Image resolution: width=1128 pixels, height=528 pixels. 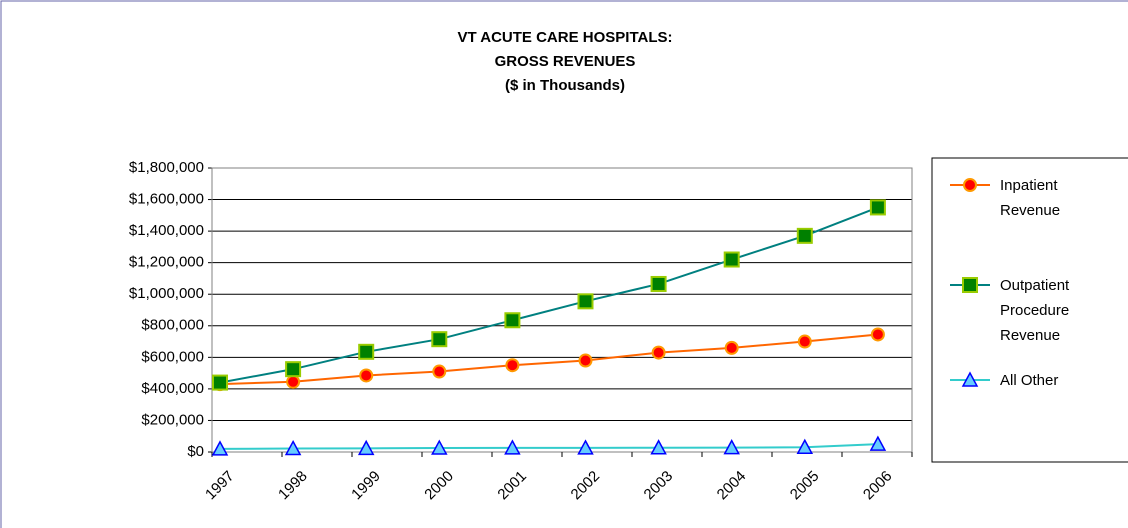 What do you see at coordinates (293, 486) in the screenshot?
I see `x-tick-label: 1998` at bounding box center [293, 486].